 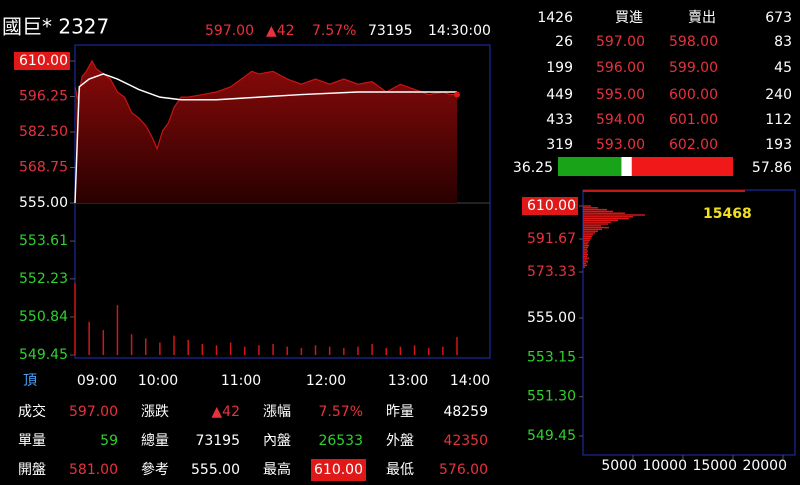 What do you see at coordinates (265, 105) in the screenshot?
I see `price-line` at bounding box center [265, 105].